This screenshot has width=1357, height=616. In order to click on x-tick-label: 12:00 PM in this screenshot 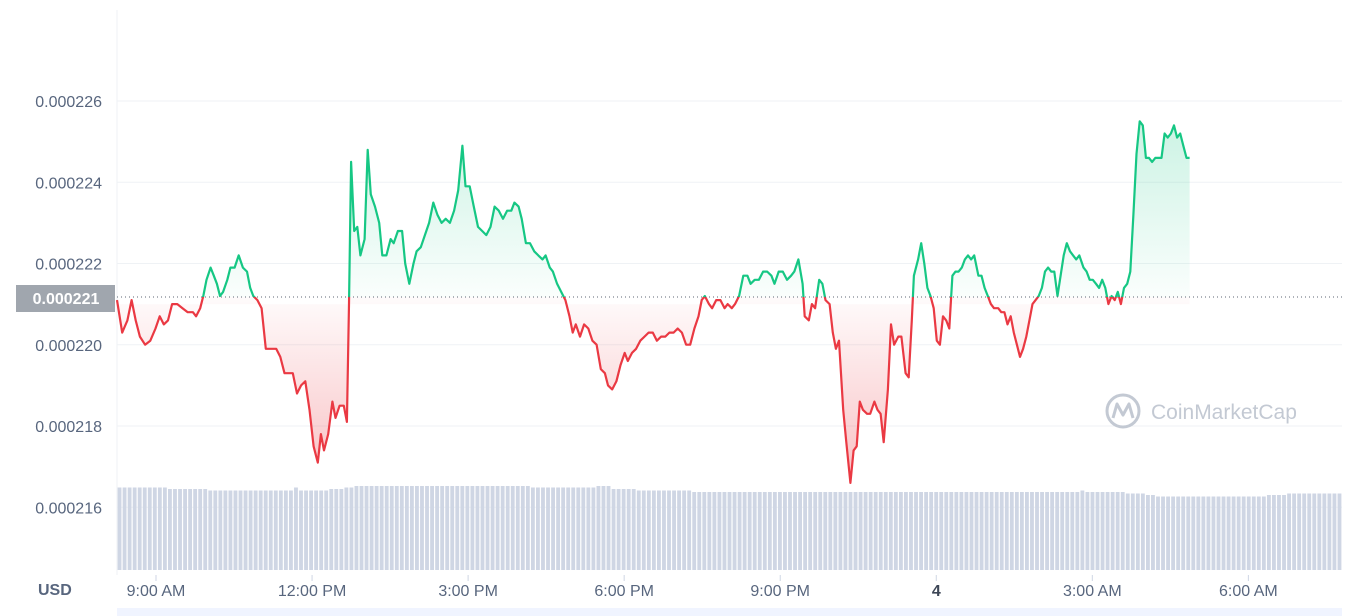, I will do `click(312, 591)`.